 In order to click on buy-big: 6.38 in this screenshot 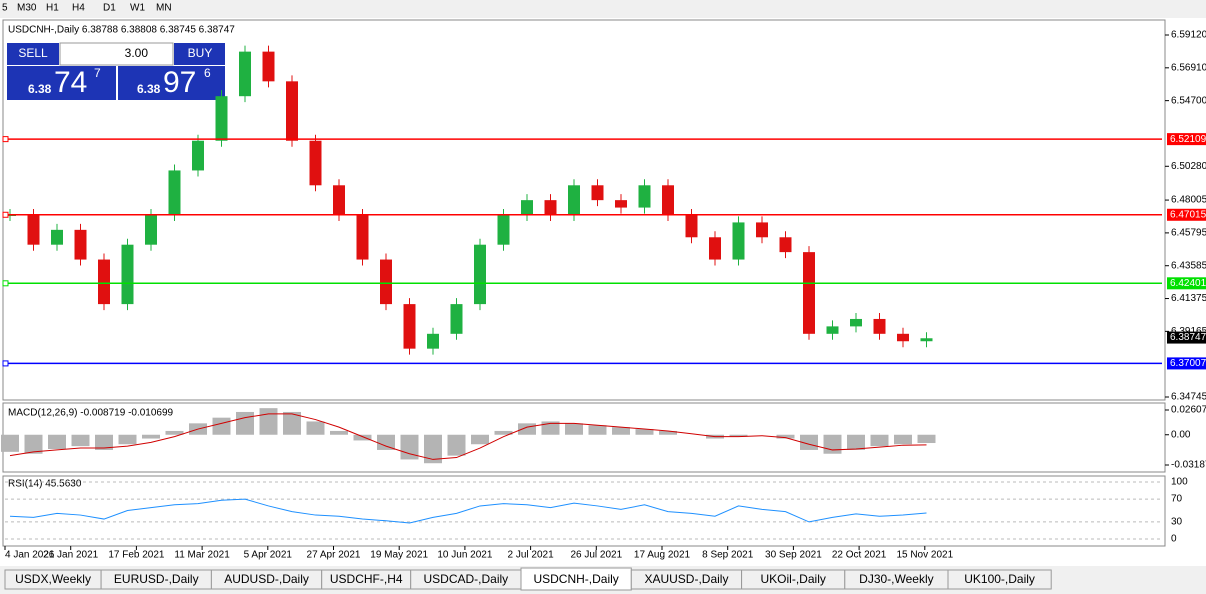, I will do `click(149, 89)`.